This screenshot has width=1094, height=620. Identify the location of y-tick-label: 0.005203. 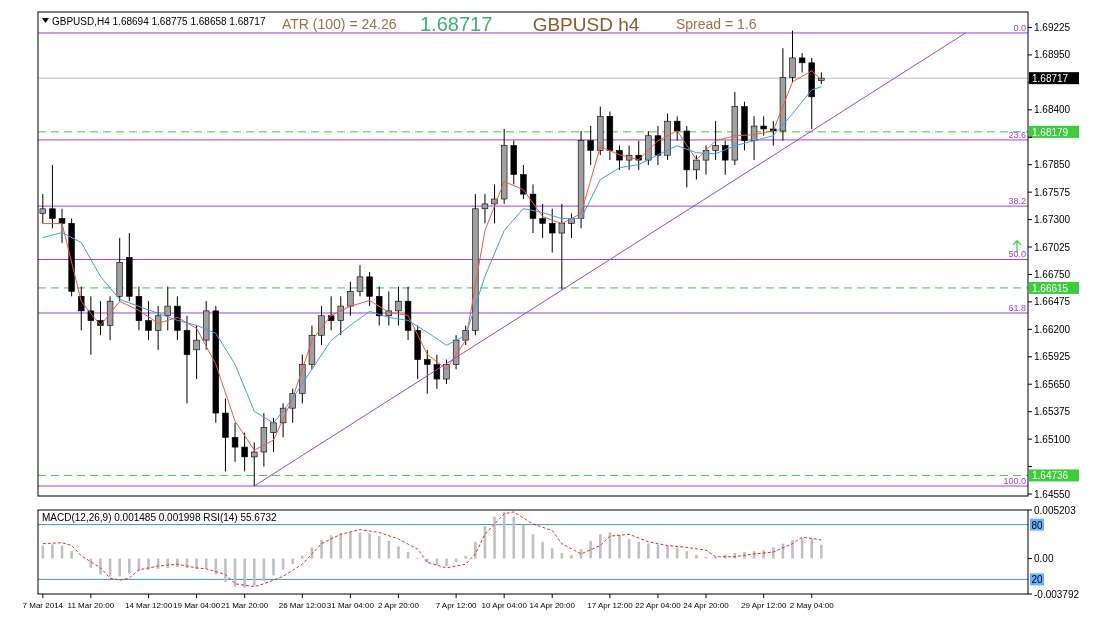
(1055, 510).